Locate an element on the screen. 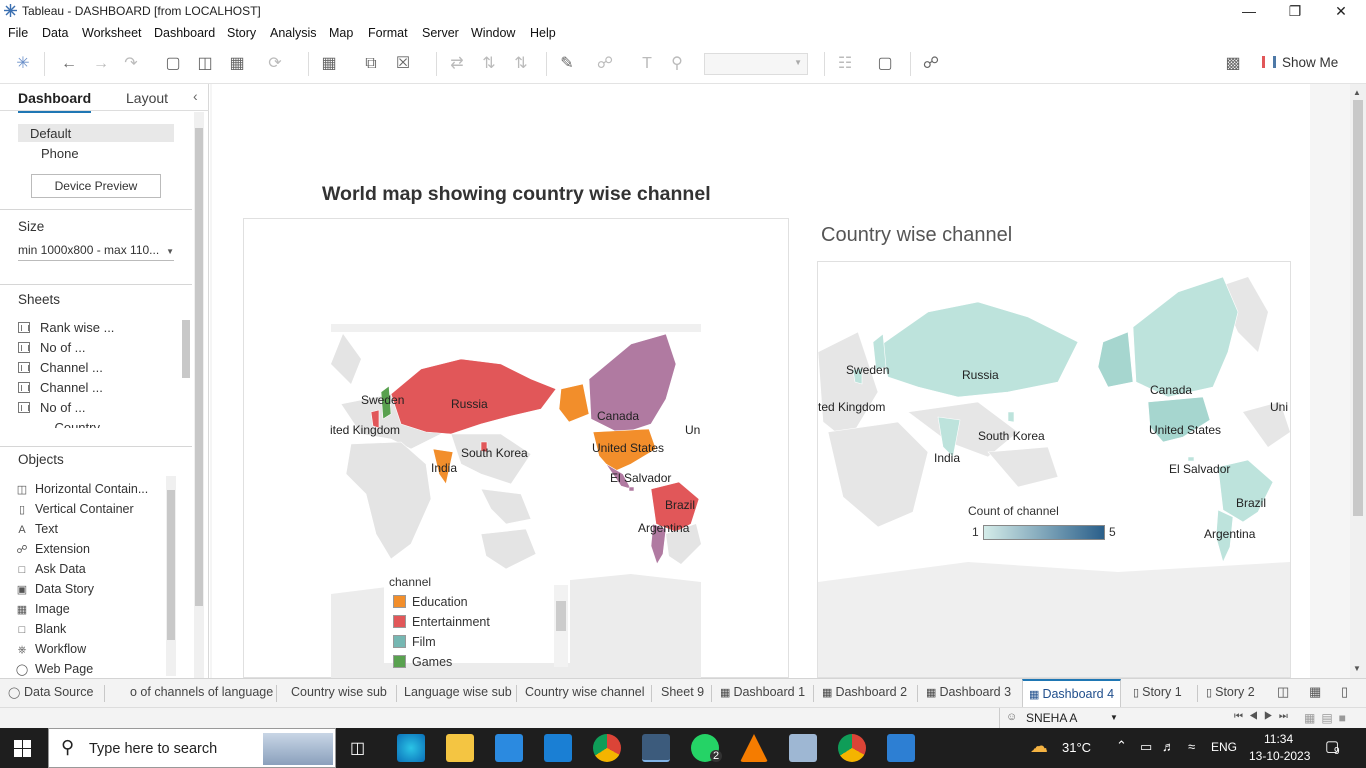  menu-data: Data is located at coordinates (55, 33).